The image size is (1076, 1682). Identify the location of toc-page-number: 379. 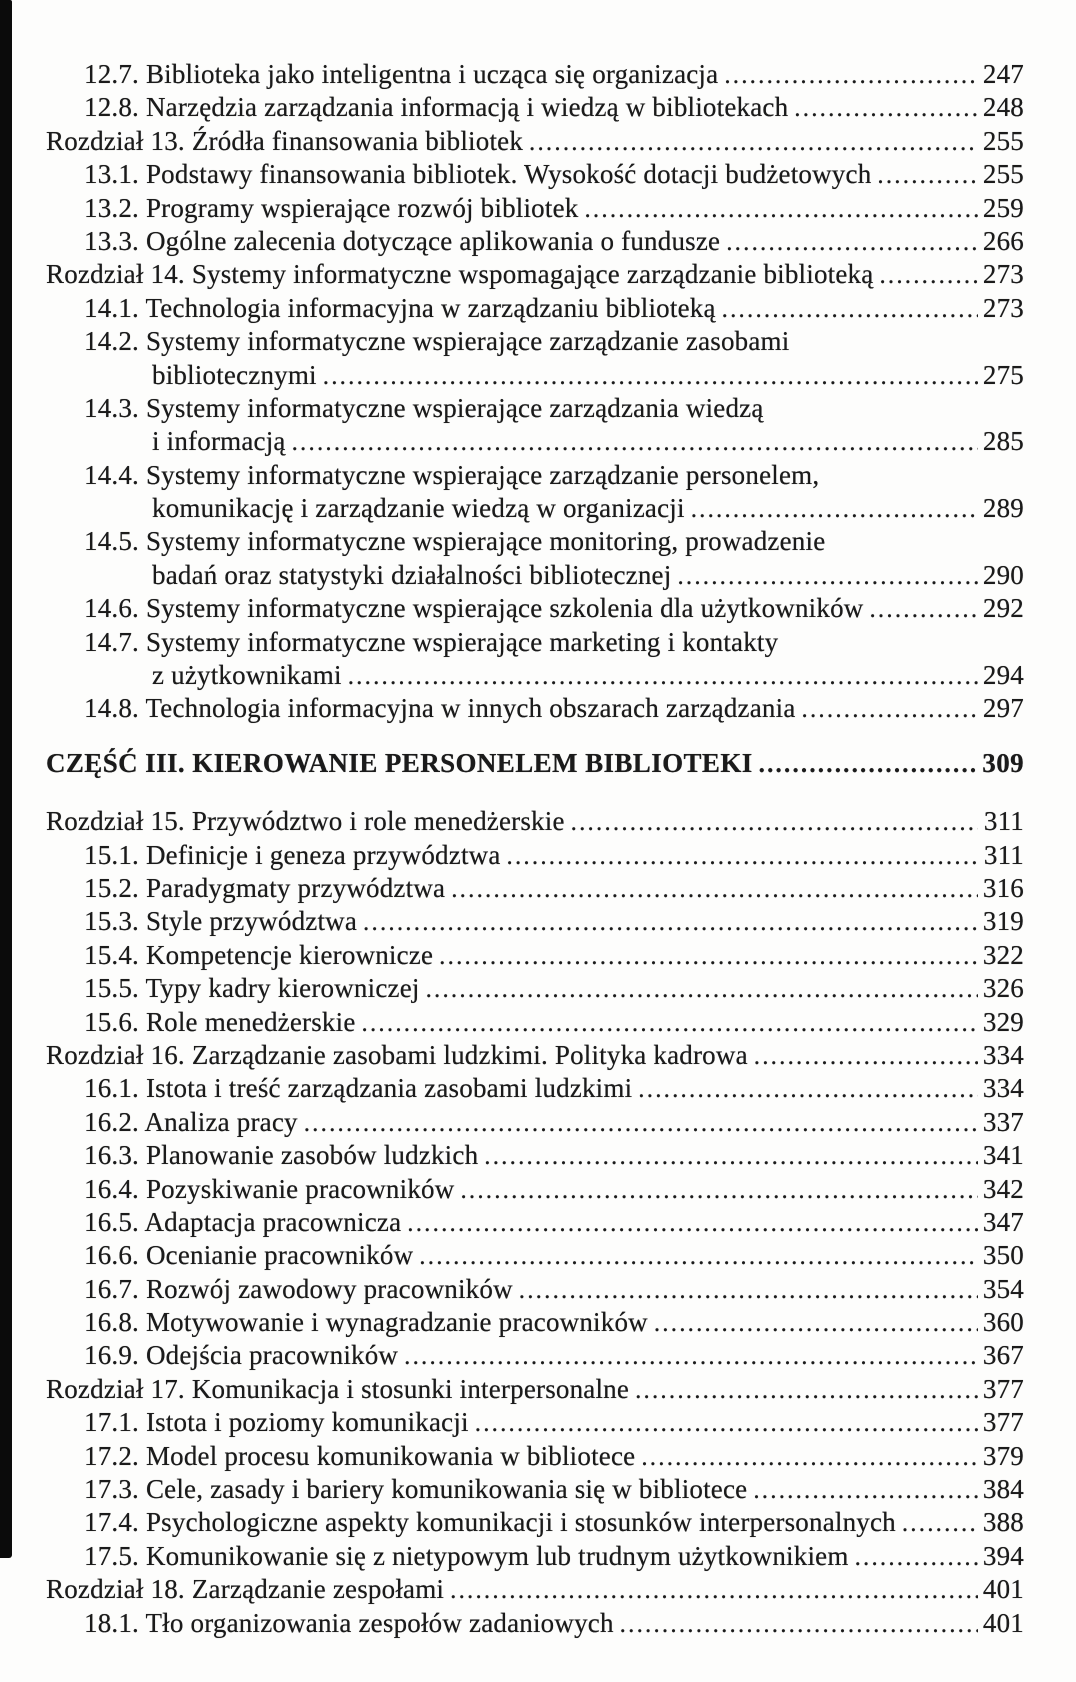
(1003, 1455).